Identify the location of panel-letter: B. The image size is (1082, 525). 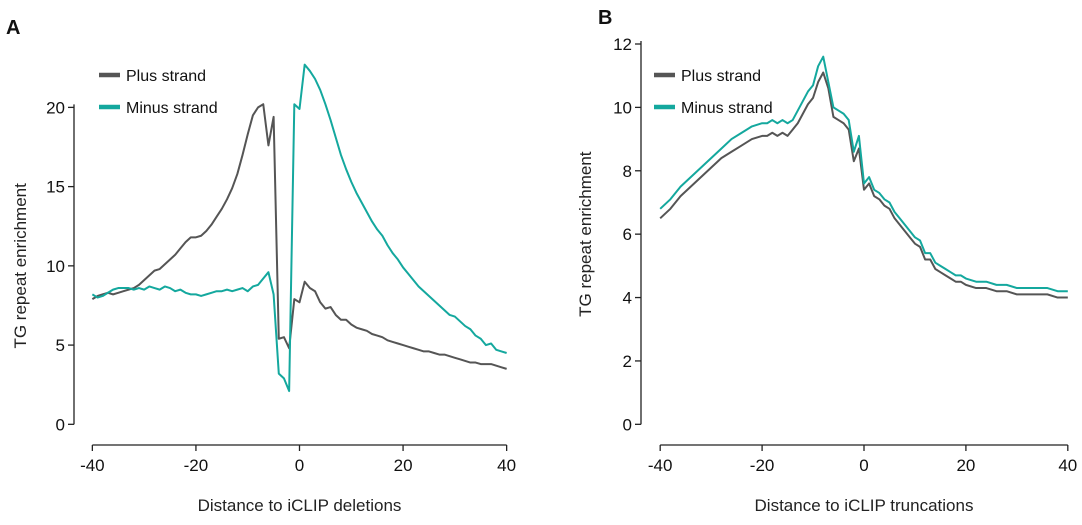
(605, 18).